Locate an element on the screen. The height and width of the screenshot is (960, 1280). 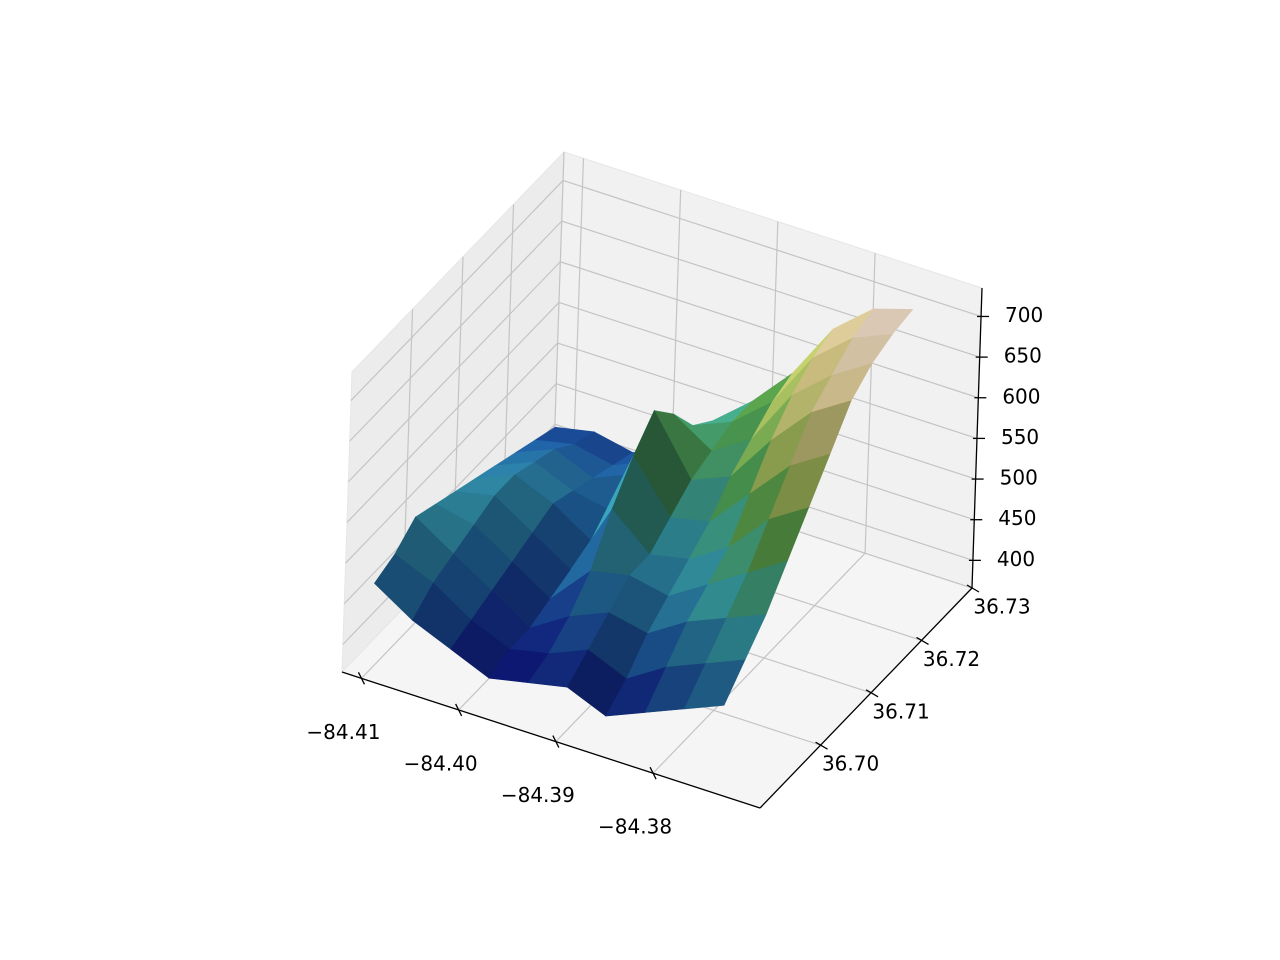
z-tick-label: 700 is located at coordinates (1024, 315).